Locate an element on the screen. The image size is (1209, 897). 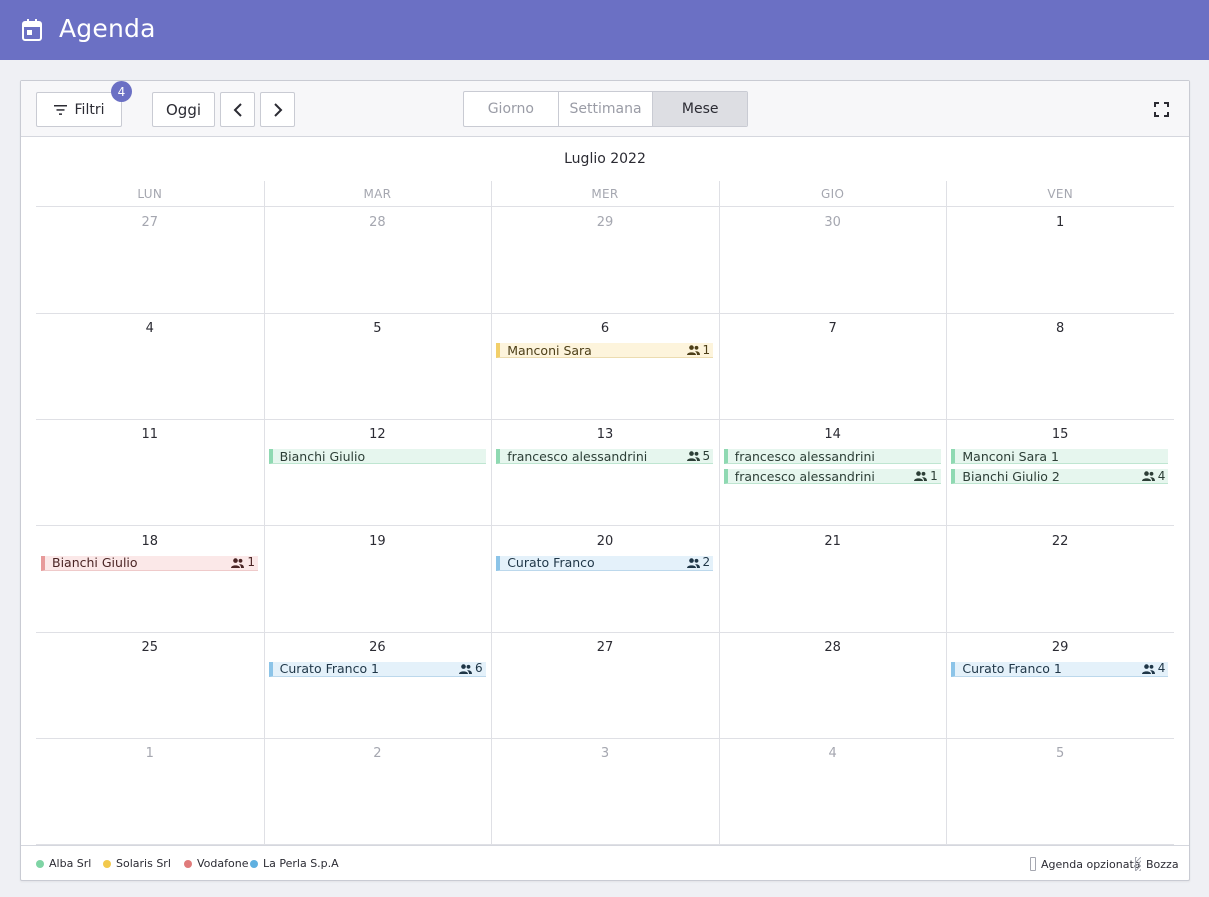
view-week-button: Settimana is located at coordinates (606, 109).